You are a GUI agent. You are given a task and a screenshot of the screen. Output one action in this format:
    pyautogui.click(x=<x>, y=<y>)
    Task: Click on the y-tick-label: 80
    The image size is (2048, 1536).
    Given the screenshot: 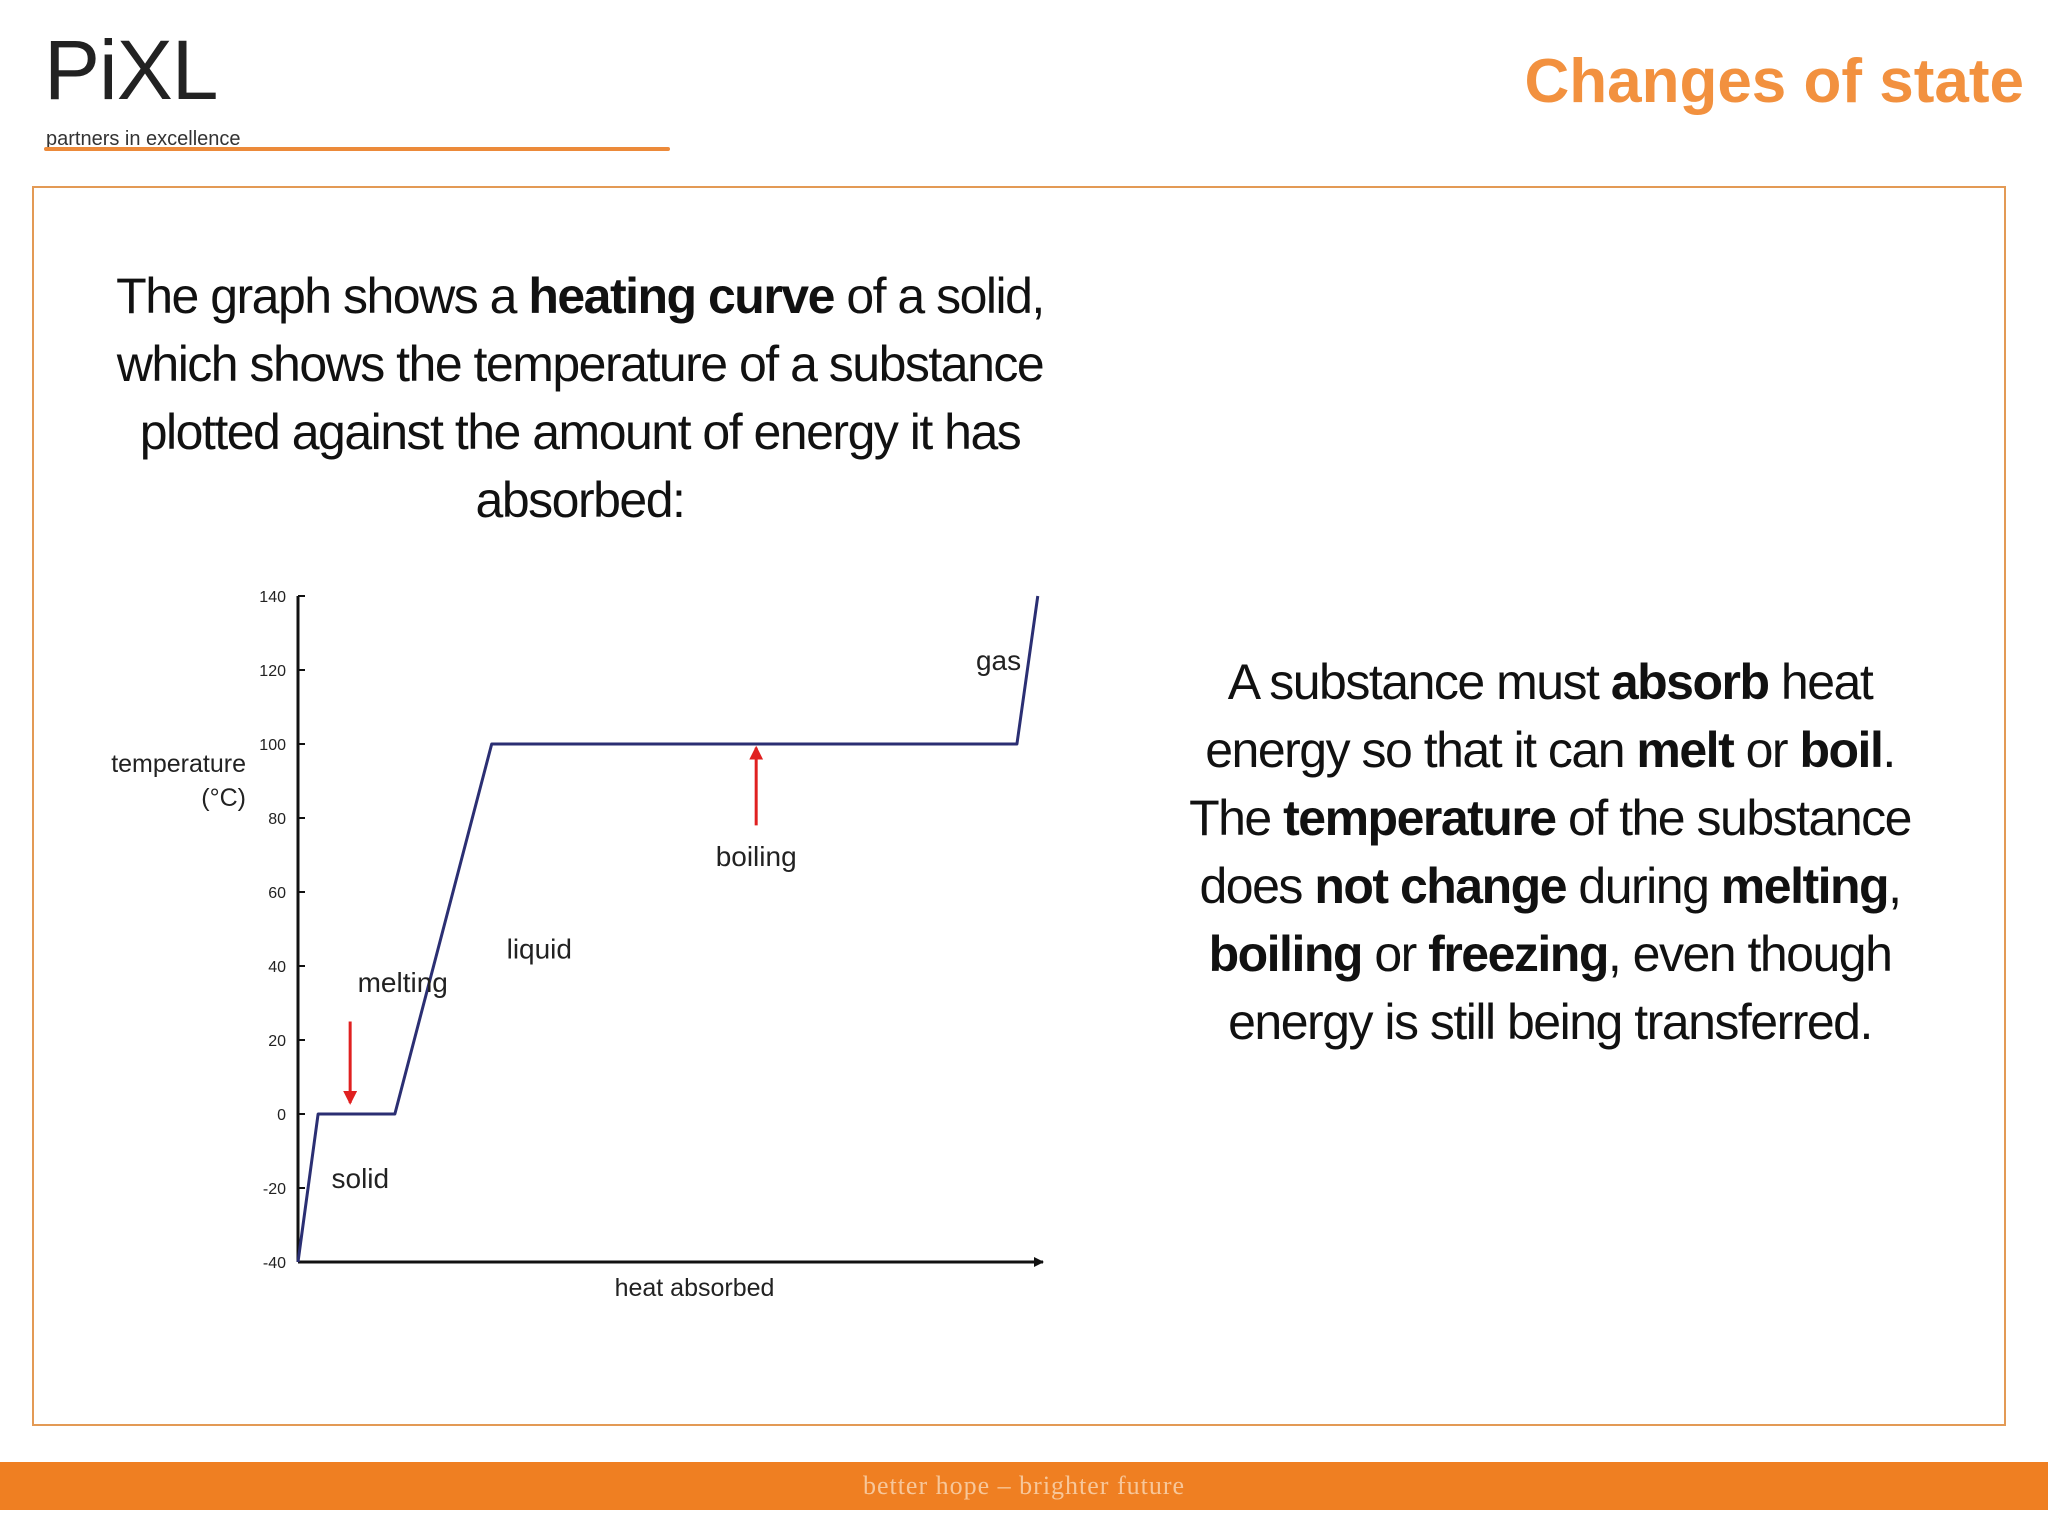 What is the action you would take?
    pyautogui.click(x=277, y=819)
    